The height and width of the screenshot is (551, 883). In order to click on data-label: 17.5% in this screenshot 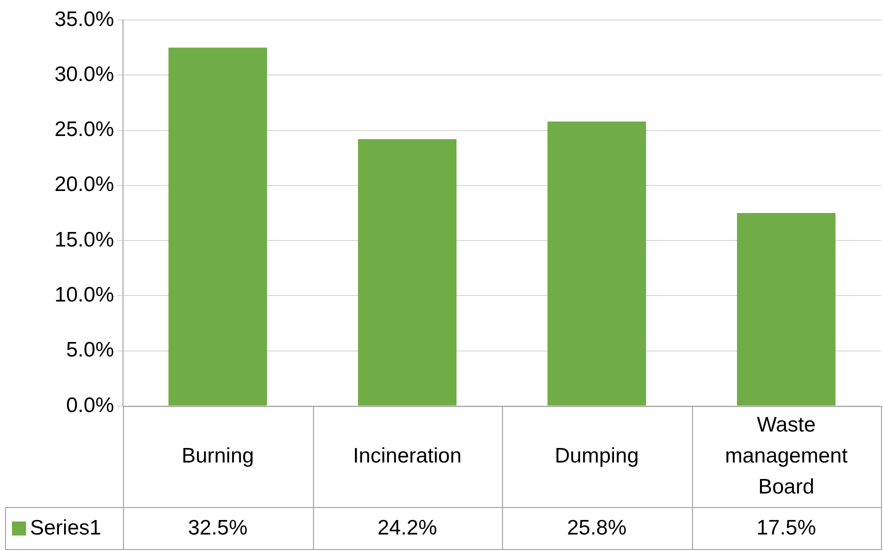, I will do `click(786, 528)`.